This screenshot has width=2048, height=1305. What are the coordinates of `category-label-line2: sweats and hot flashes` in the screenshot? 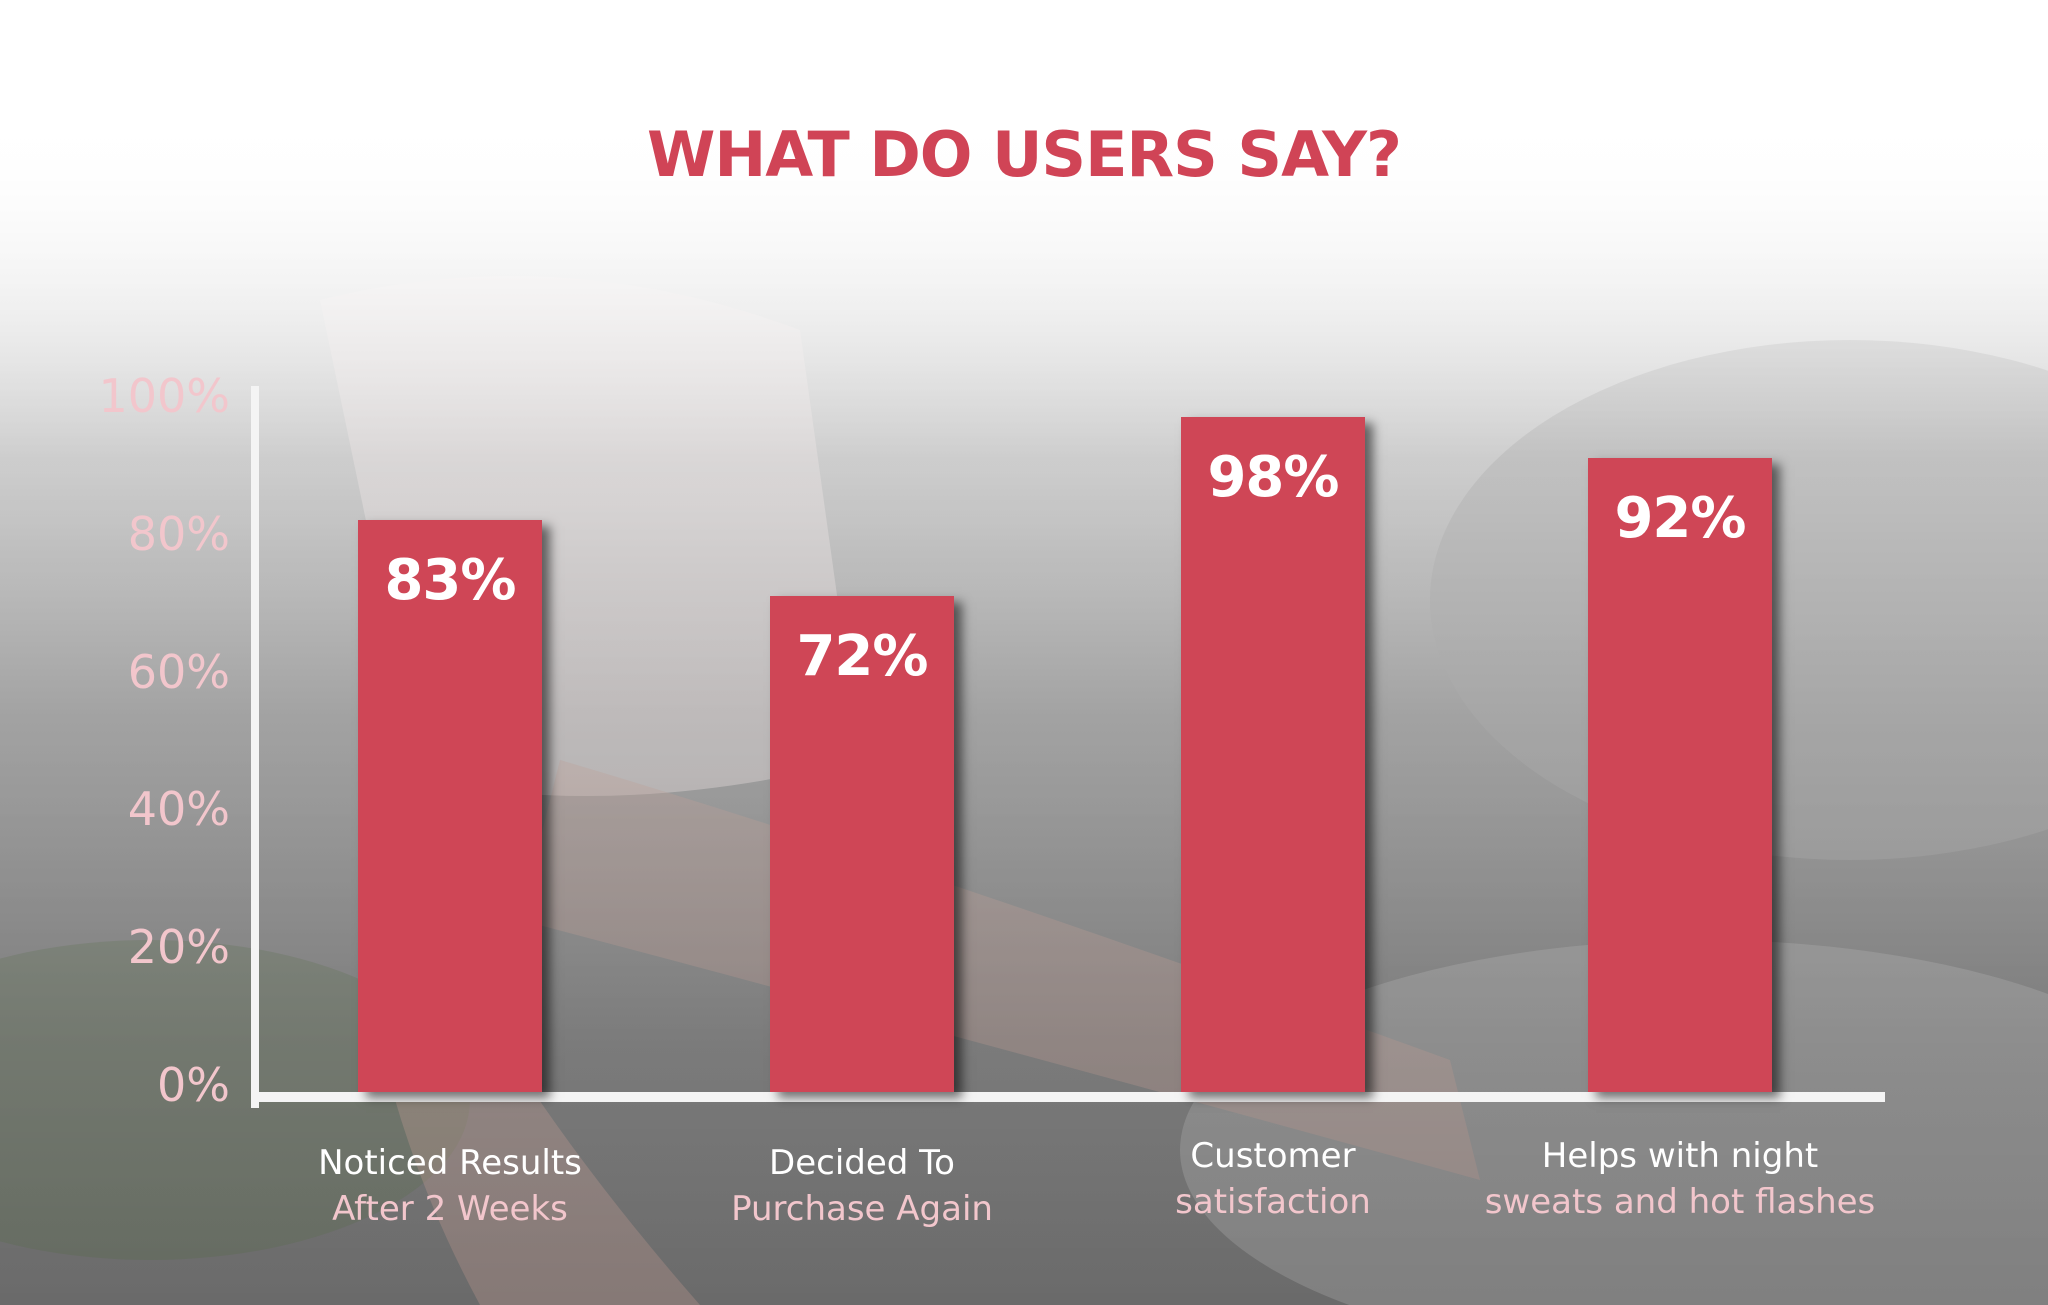 It's located at (1680, 1202).